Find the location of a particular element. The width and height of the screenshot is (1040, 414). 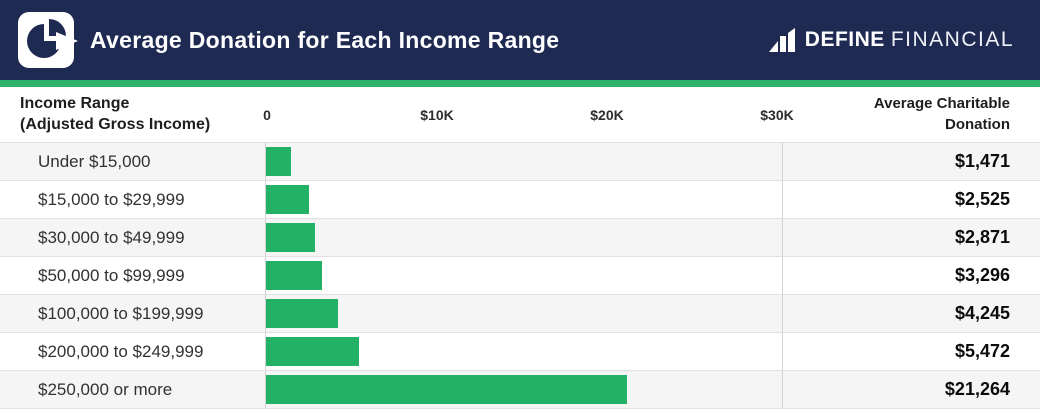

table-row: $250,000 or more $21,264 is located at coordinates (520, 389).